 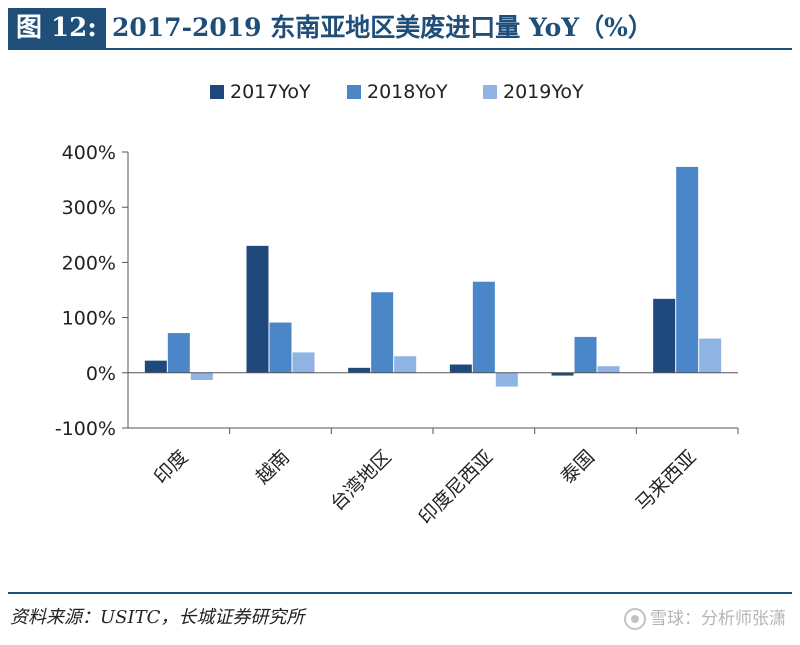 I want to click on x-tick-label: 马来西亚, so click(x=665, y=480).